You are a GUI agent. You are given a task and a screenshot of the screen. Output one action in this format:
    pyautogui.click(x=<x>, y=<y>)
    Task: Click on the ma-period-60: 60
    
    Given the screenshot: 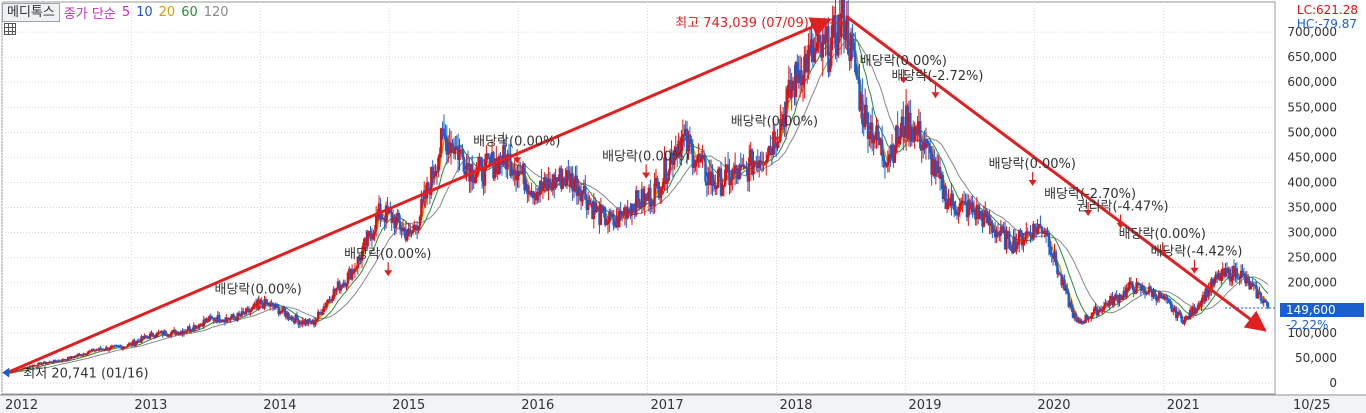 What is the action you would take?
    pyautogui.click(x=189, y=12)
    